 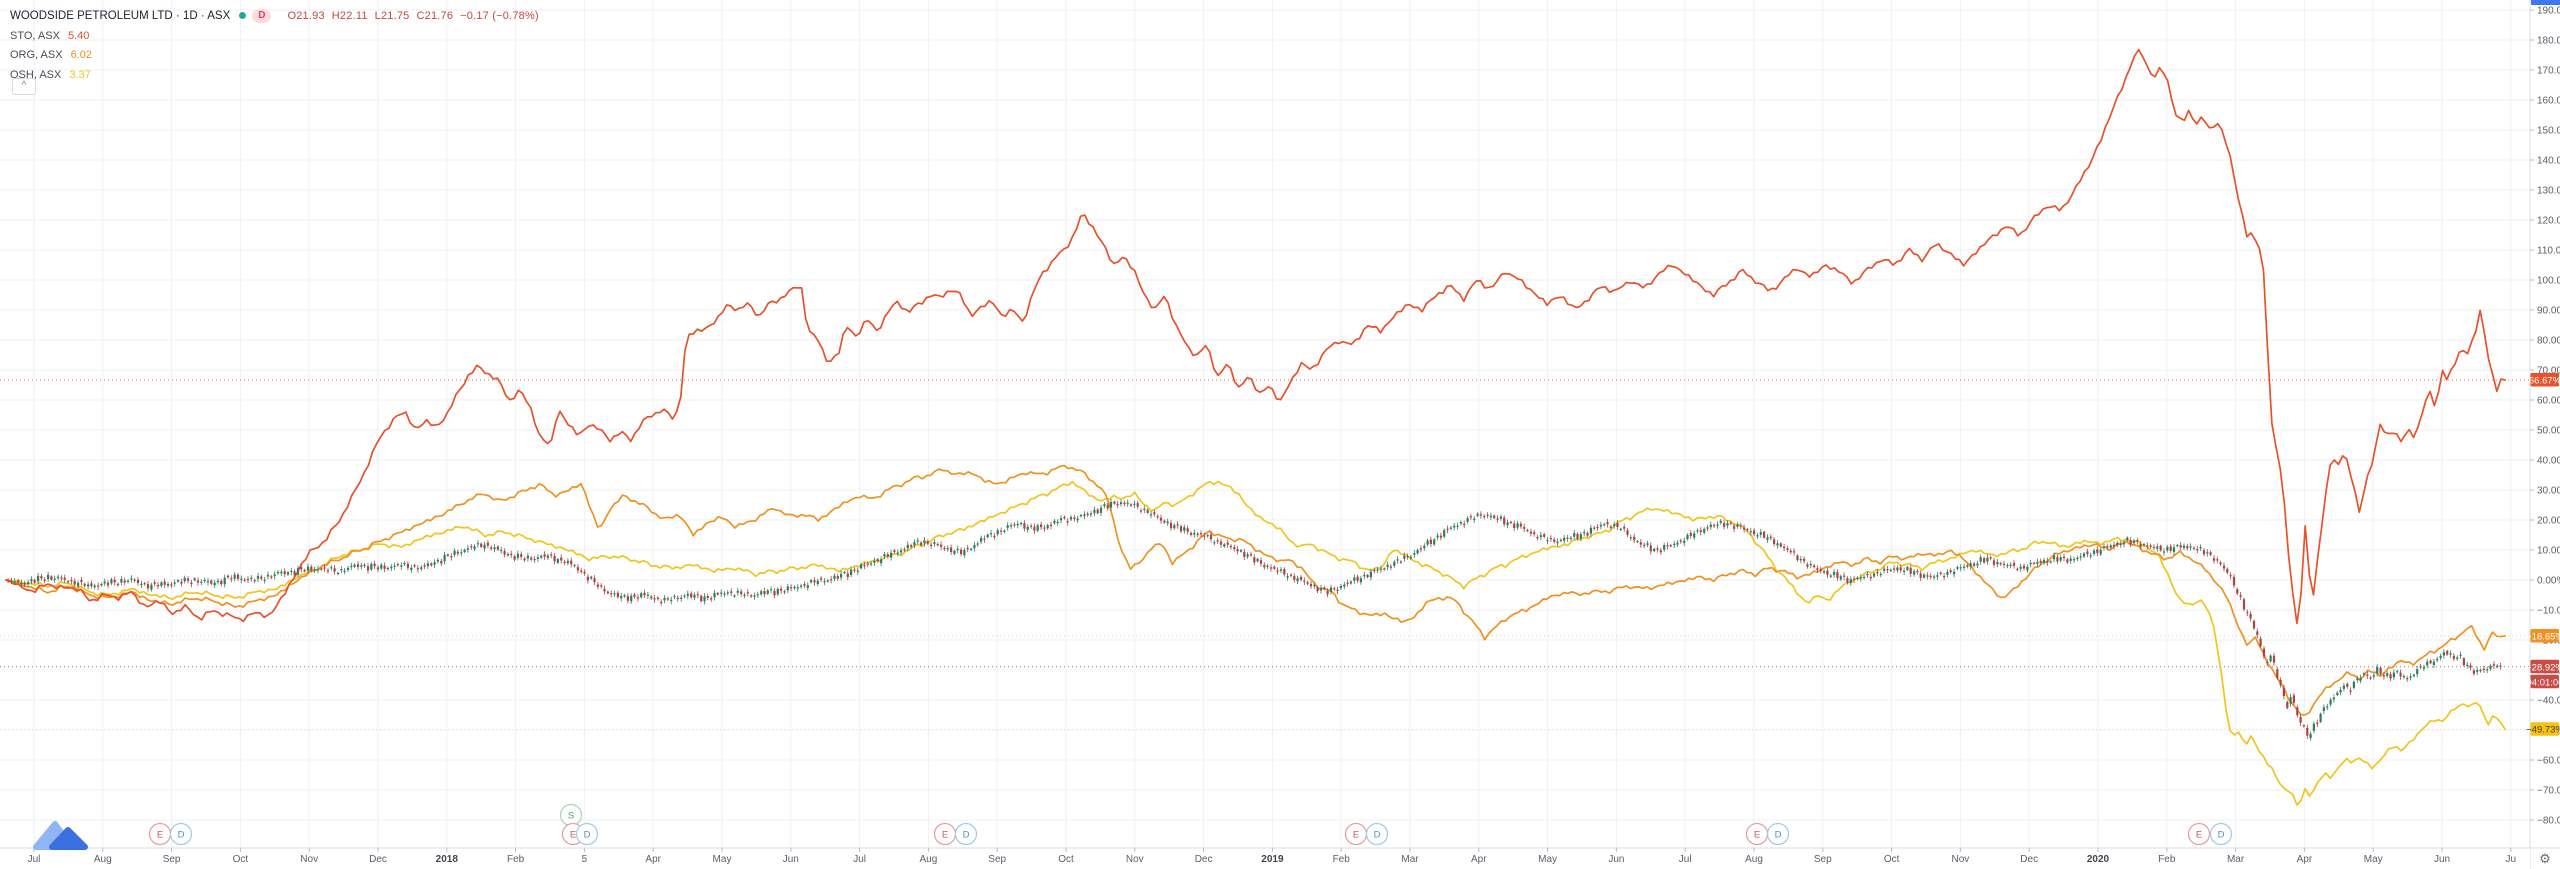 I want to click on price-tick-label: 40.00%, so click(x=2548, y=461).